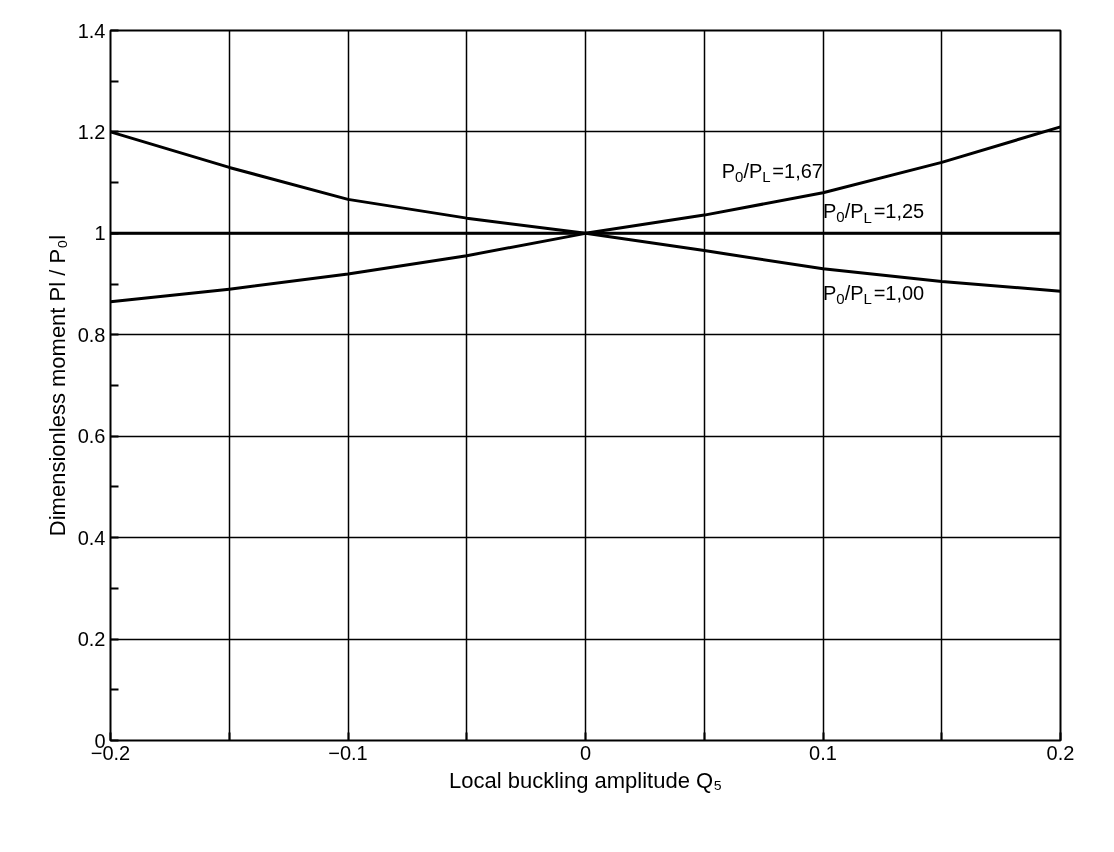 This screenshot has width=1114, height=852. Describe the element at coordinates (91, 537) in the screenshot. I see `y-tick-label: 0.4` at that location.